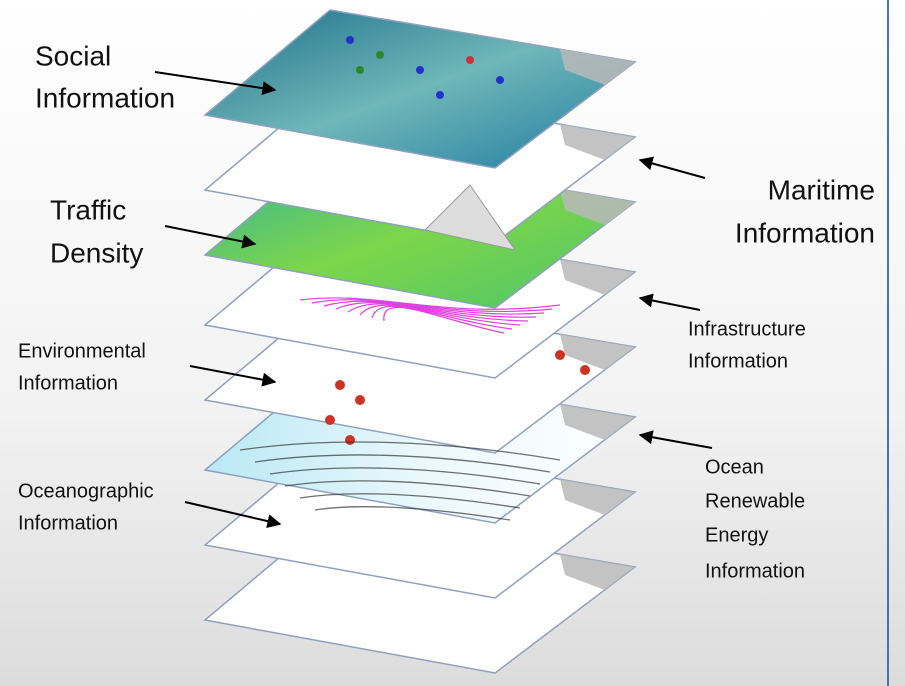 The width and height of the screenshot is (905, 686). Describe the element at coordinates (734, 467) in the screenshot. I see `label: Ocean` at that location.